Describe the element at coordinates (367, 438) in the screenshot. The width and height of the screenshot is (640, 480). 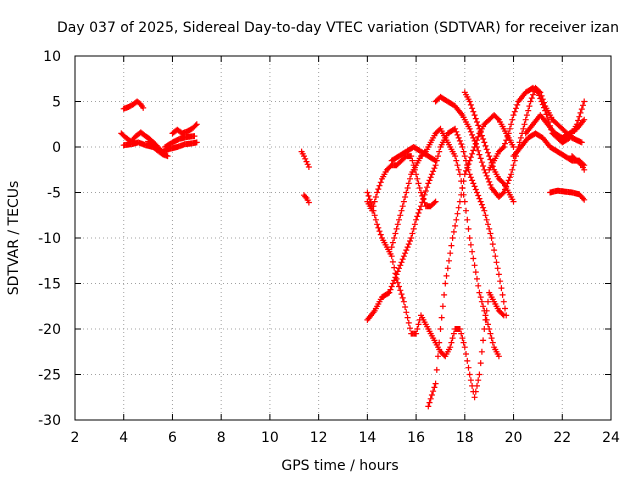
I see `x-tick-label: 14` at that location.